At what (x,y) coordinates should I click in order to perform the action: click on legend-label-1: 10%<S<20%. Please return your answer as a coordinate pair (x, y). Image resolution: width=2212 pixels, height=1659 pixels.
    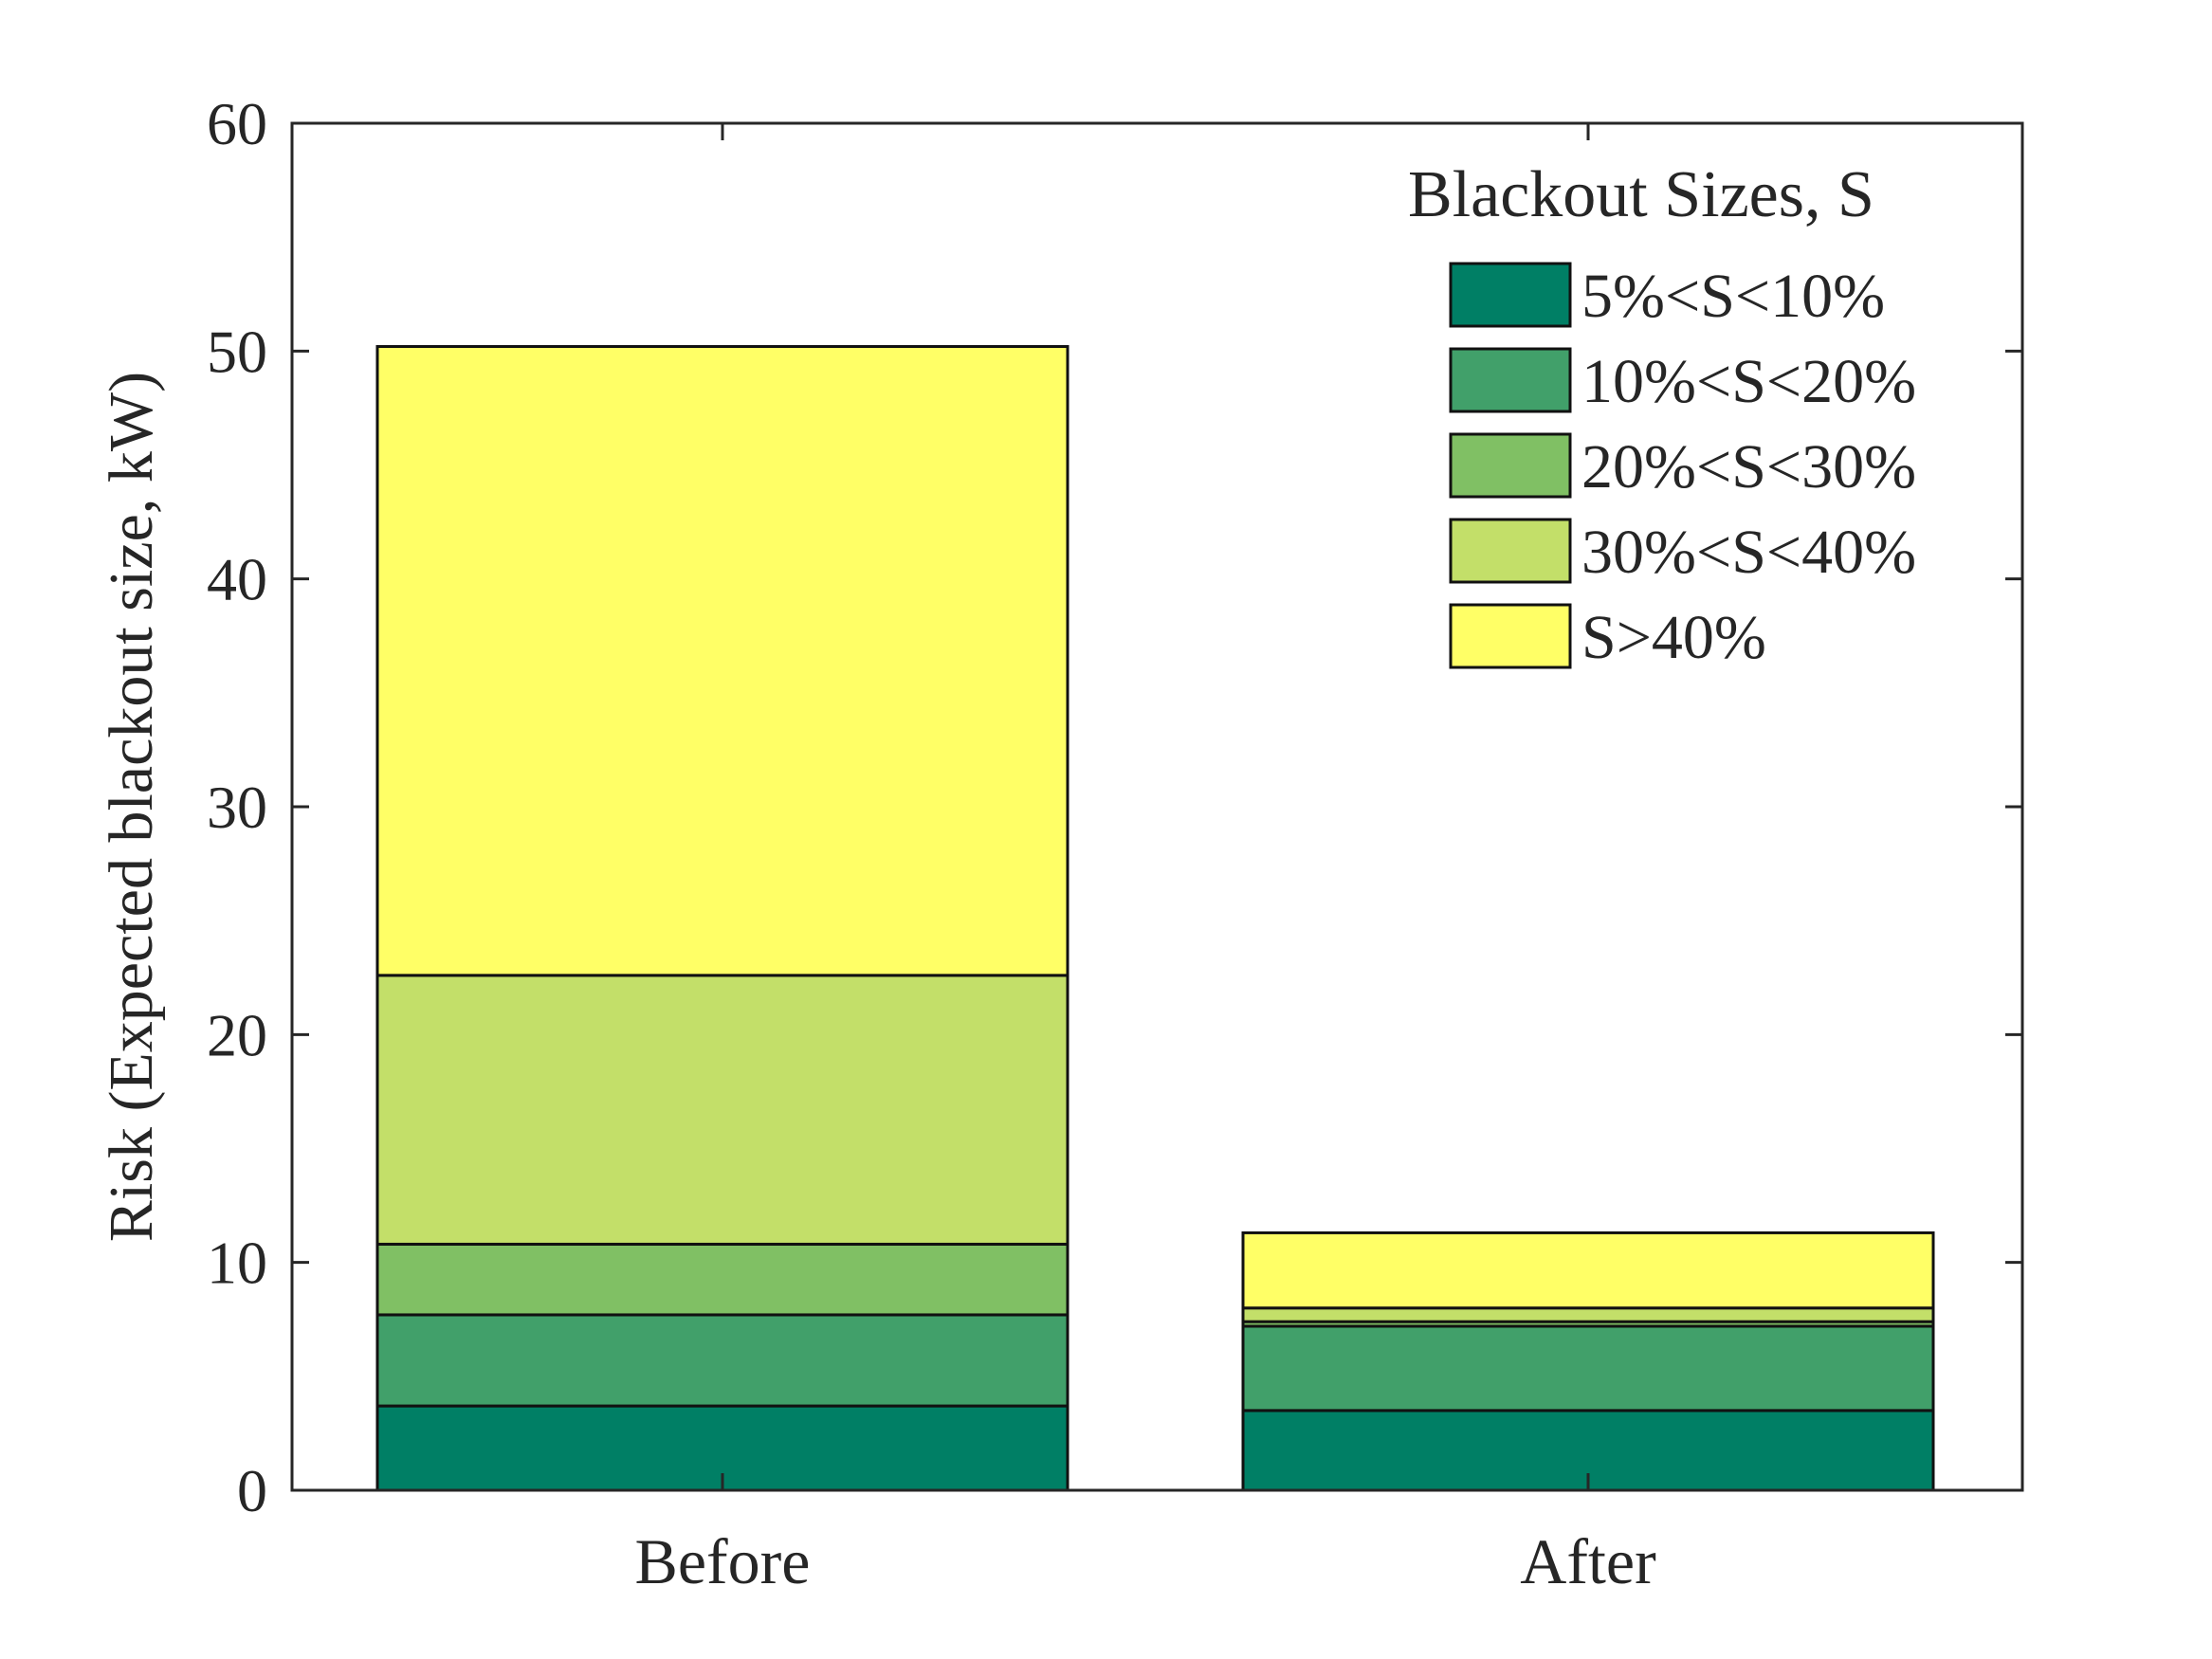
    Looking at the image, I should click on (1748, 381).